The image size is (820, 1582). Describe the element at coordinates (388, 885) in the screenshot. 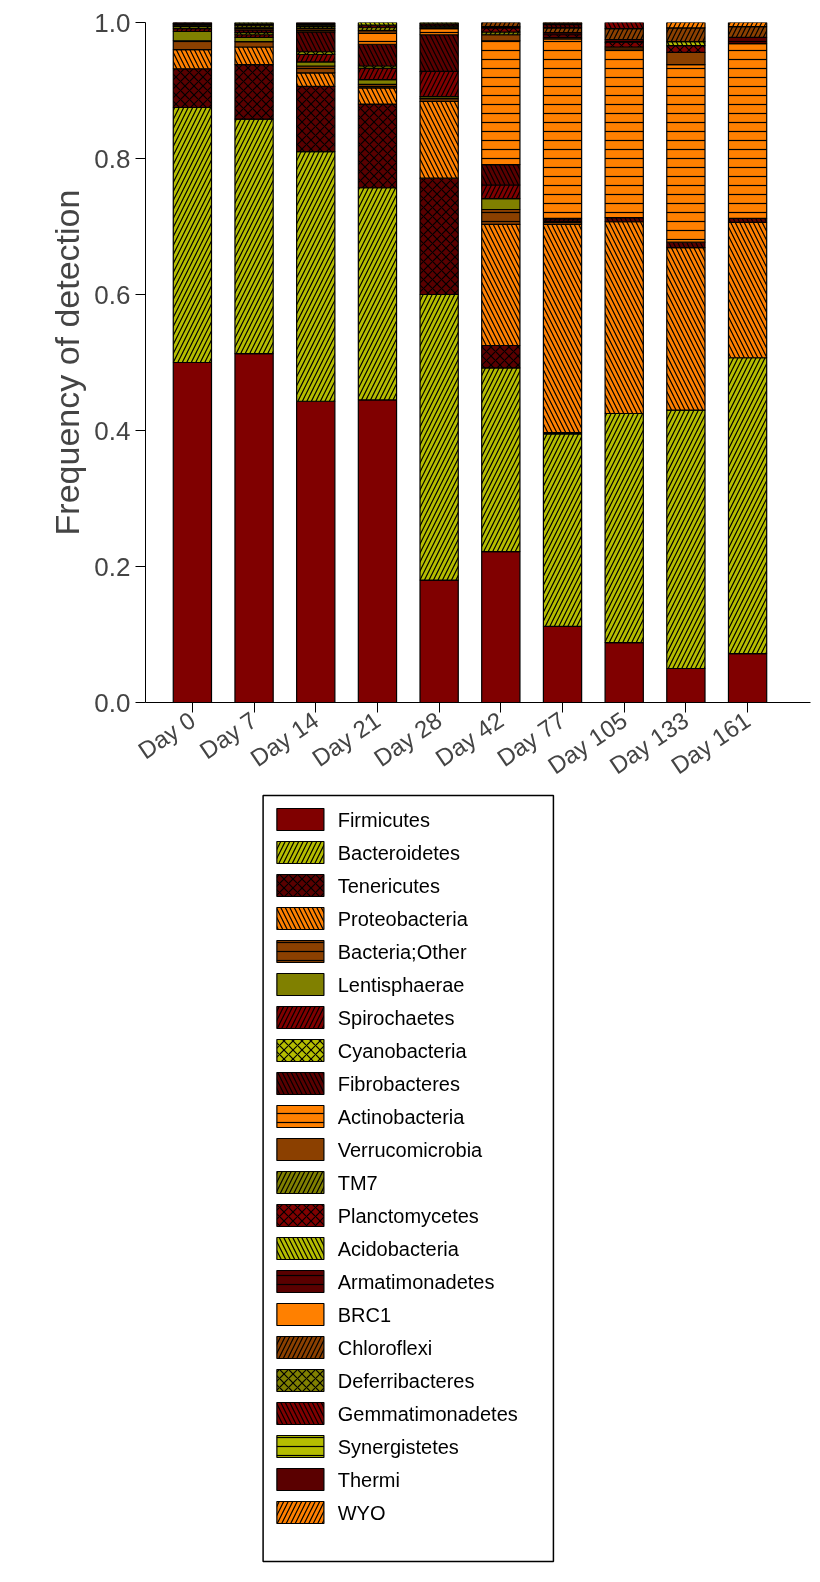

I see `legend-label: Tenericutes` at that location.